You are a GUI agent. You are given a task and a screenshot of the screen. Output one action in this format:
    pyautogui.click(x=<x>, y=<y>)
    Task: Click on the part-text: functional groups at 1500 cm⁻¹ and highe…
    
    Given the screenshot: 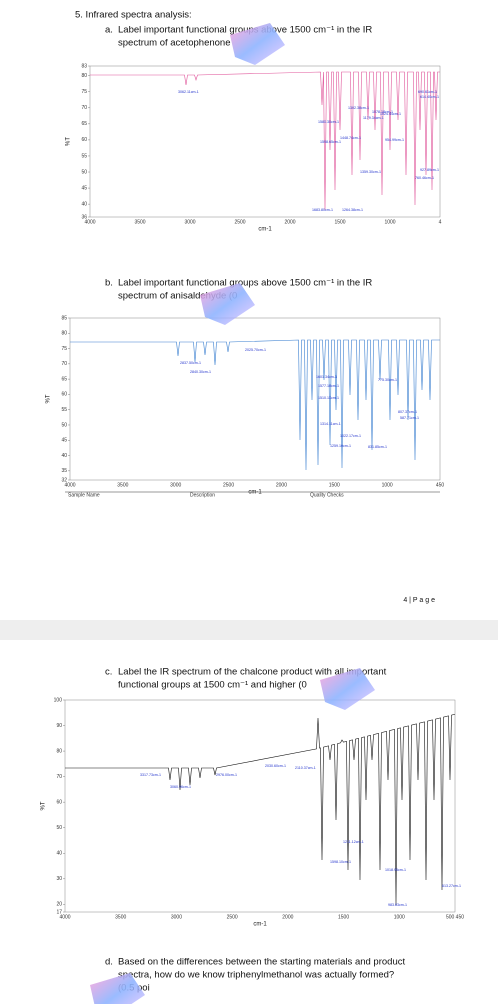 What is the action you would take?
    pyautogui.click(x=212, y=685)
    